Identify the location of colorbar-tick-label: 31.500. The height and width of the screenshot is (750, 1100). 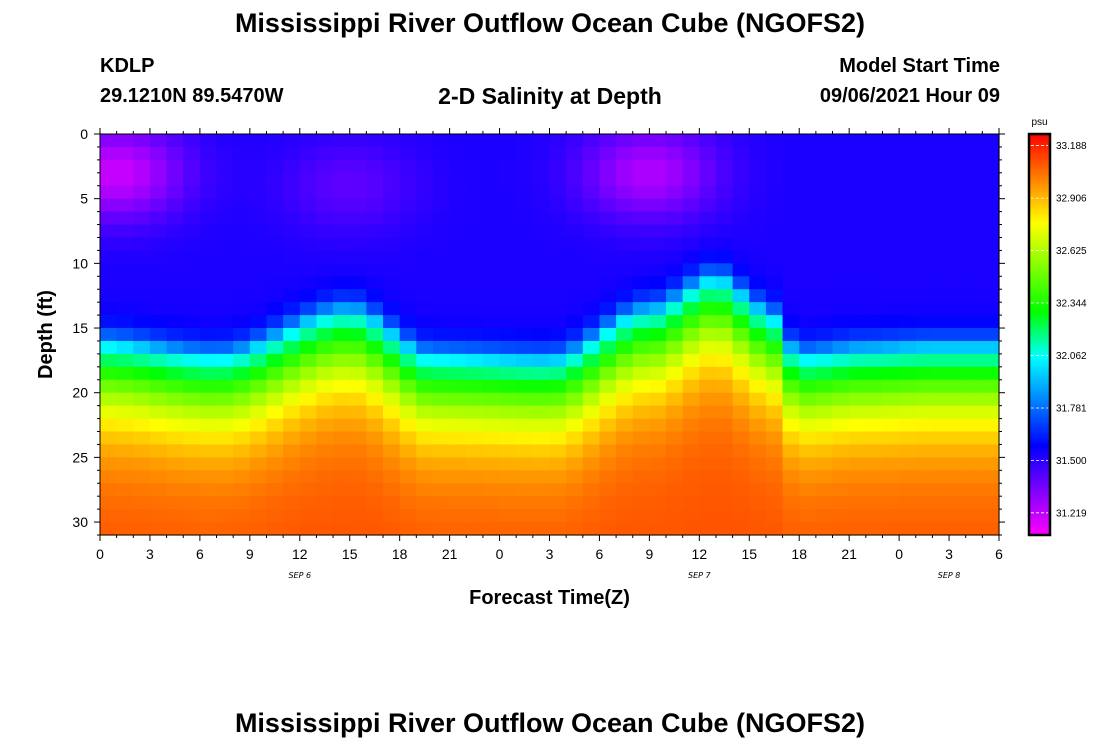
(1071, 461).